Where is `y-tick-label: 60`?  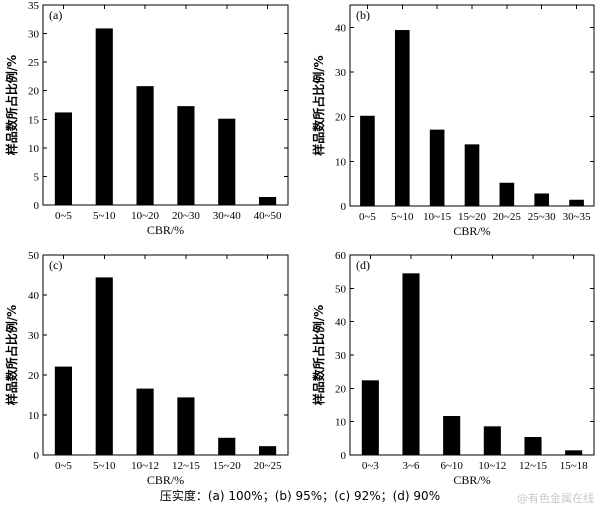 y-tick-label: 60 is located at coordinates (341, 256).